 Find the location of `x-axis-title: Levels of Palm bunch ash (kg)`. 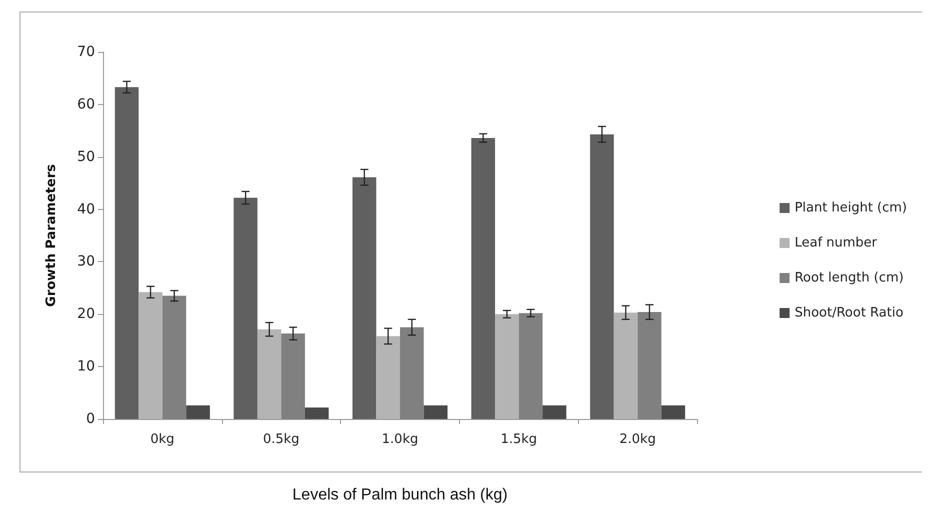

x-axis-title: Levels of Palm bunch ash (kg) is located at coordinates (400, 495).